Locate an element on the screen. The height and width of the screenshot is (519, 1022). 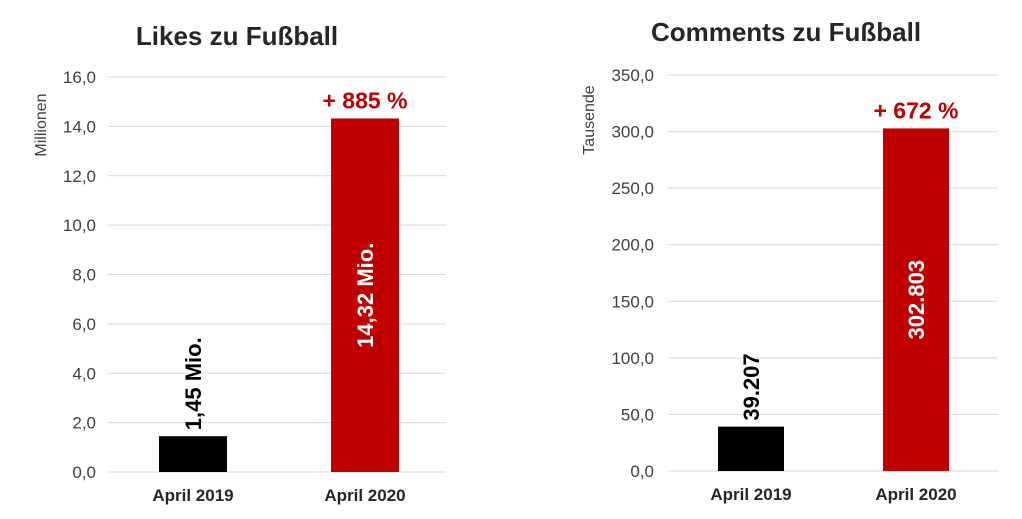
chart-1-y-tick-label: 16,0 is located at coordinates (79, 77).